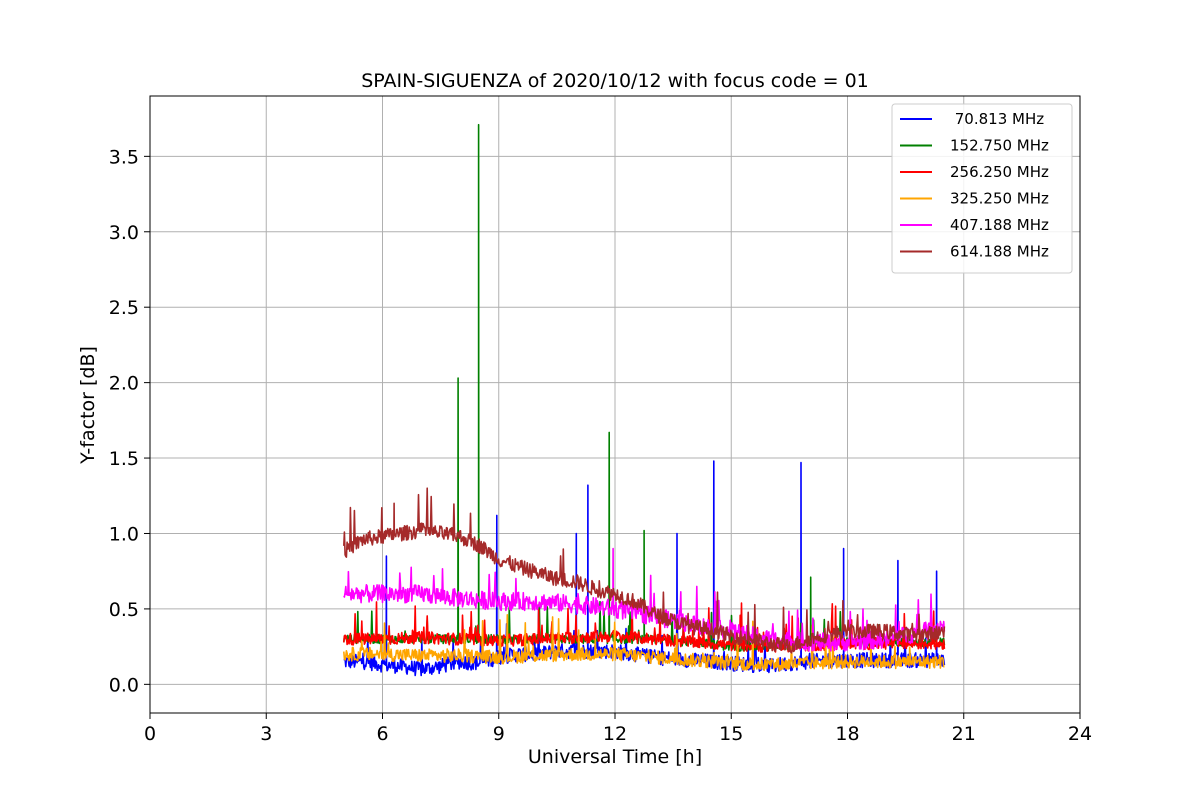 The height and width of the screenshot is (800, 1200). I want to click on y-axis-label: Y-factor [dB], so click(88, 405).